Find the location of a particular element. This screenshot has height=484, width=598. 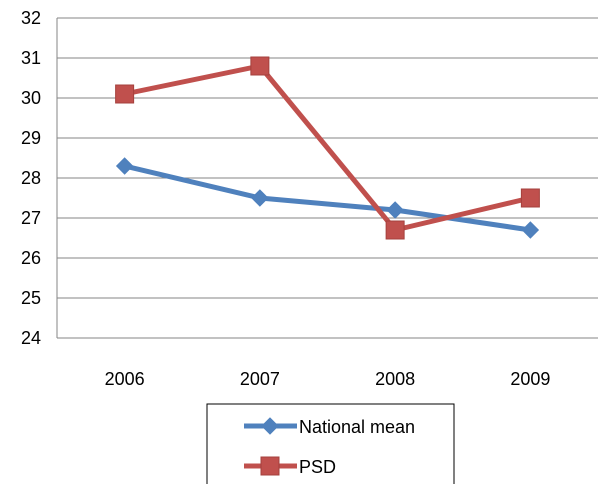

y-tick-label: 25 is located at coordinates (31, 298).